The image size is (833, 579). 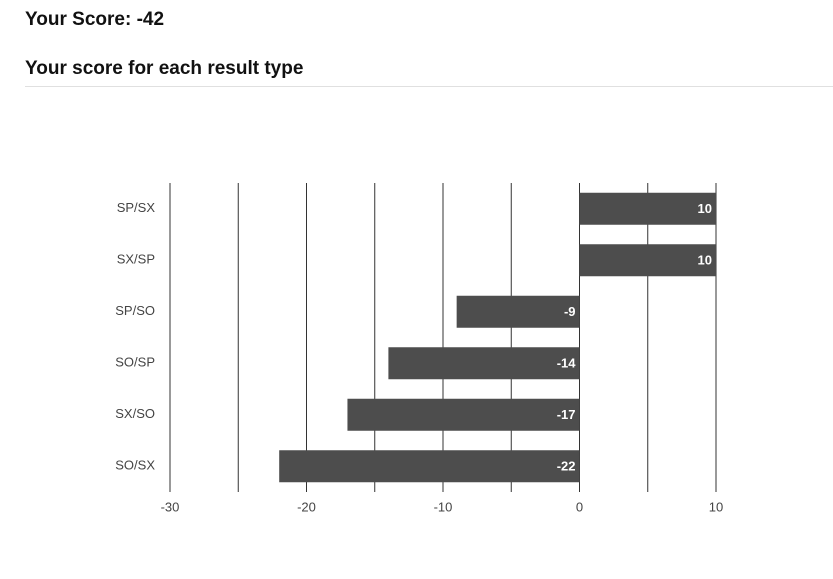 What do you see at coordinates (136, 207) in the screenshot?
I see `y-tick-label: SP/SX` at bounding box center [136, 207].